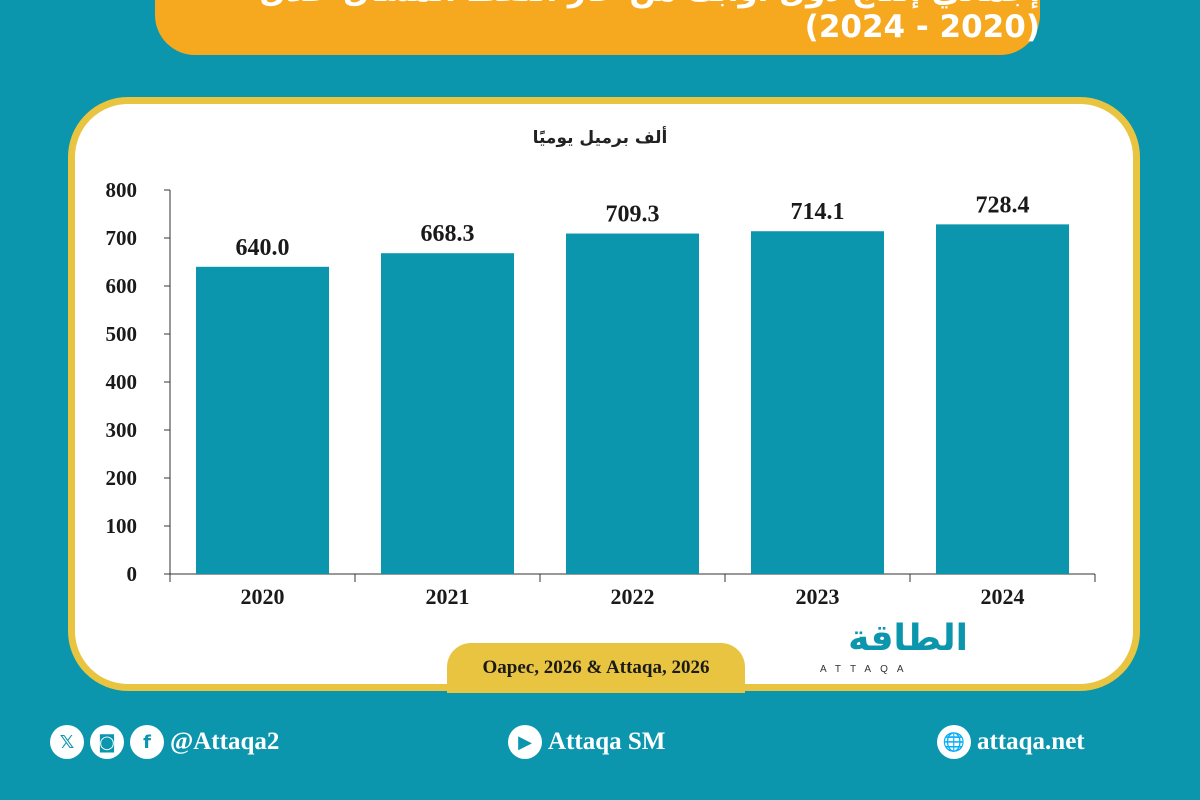 The image size is (1200, 800). Describe the element at coordinates (448, 234) in the screenshot. I see `data-label-2021: 668.3` at that location.